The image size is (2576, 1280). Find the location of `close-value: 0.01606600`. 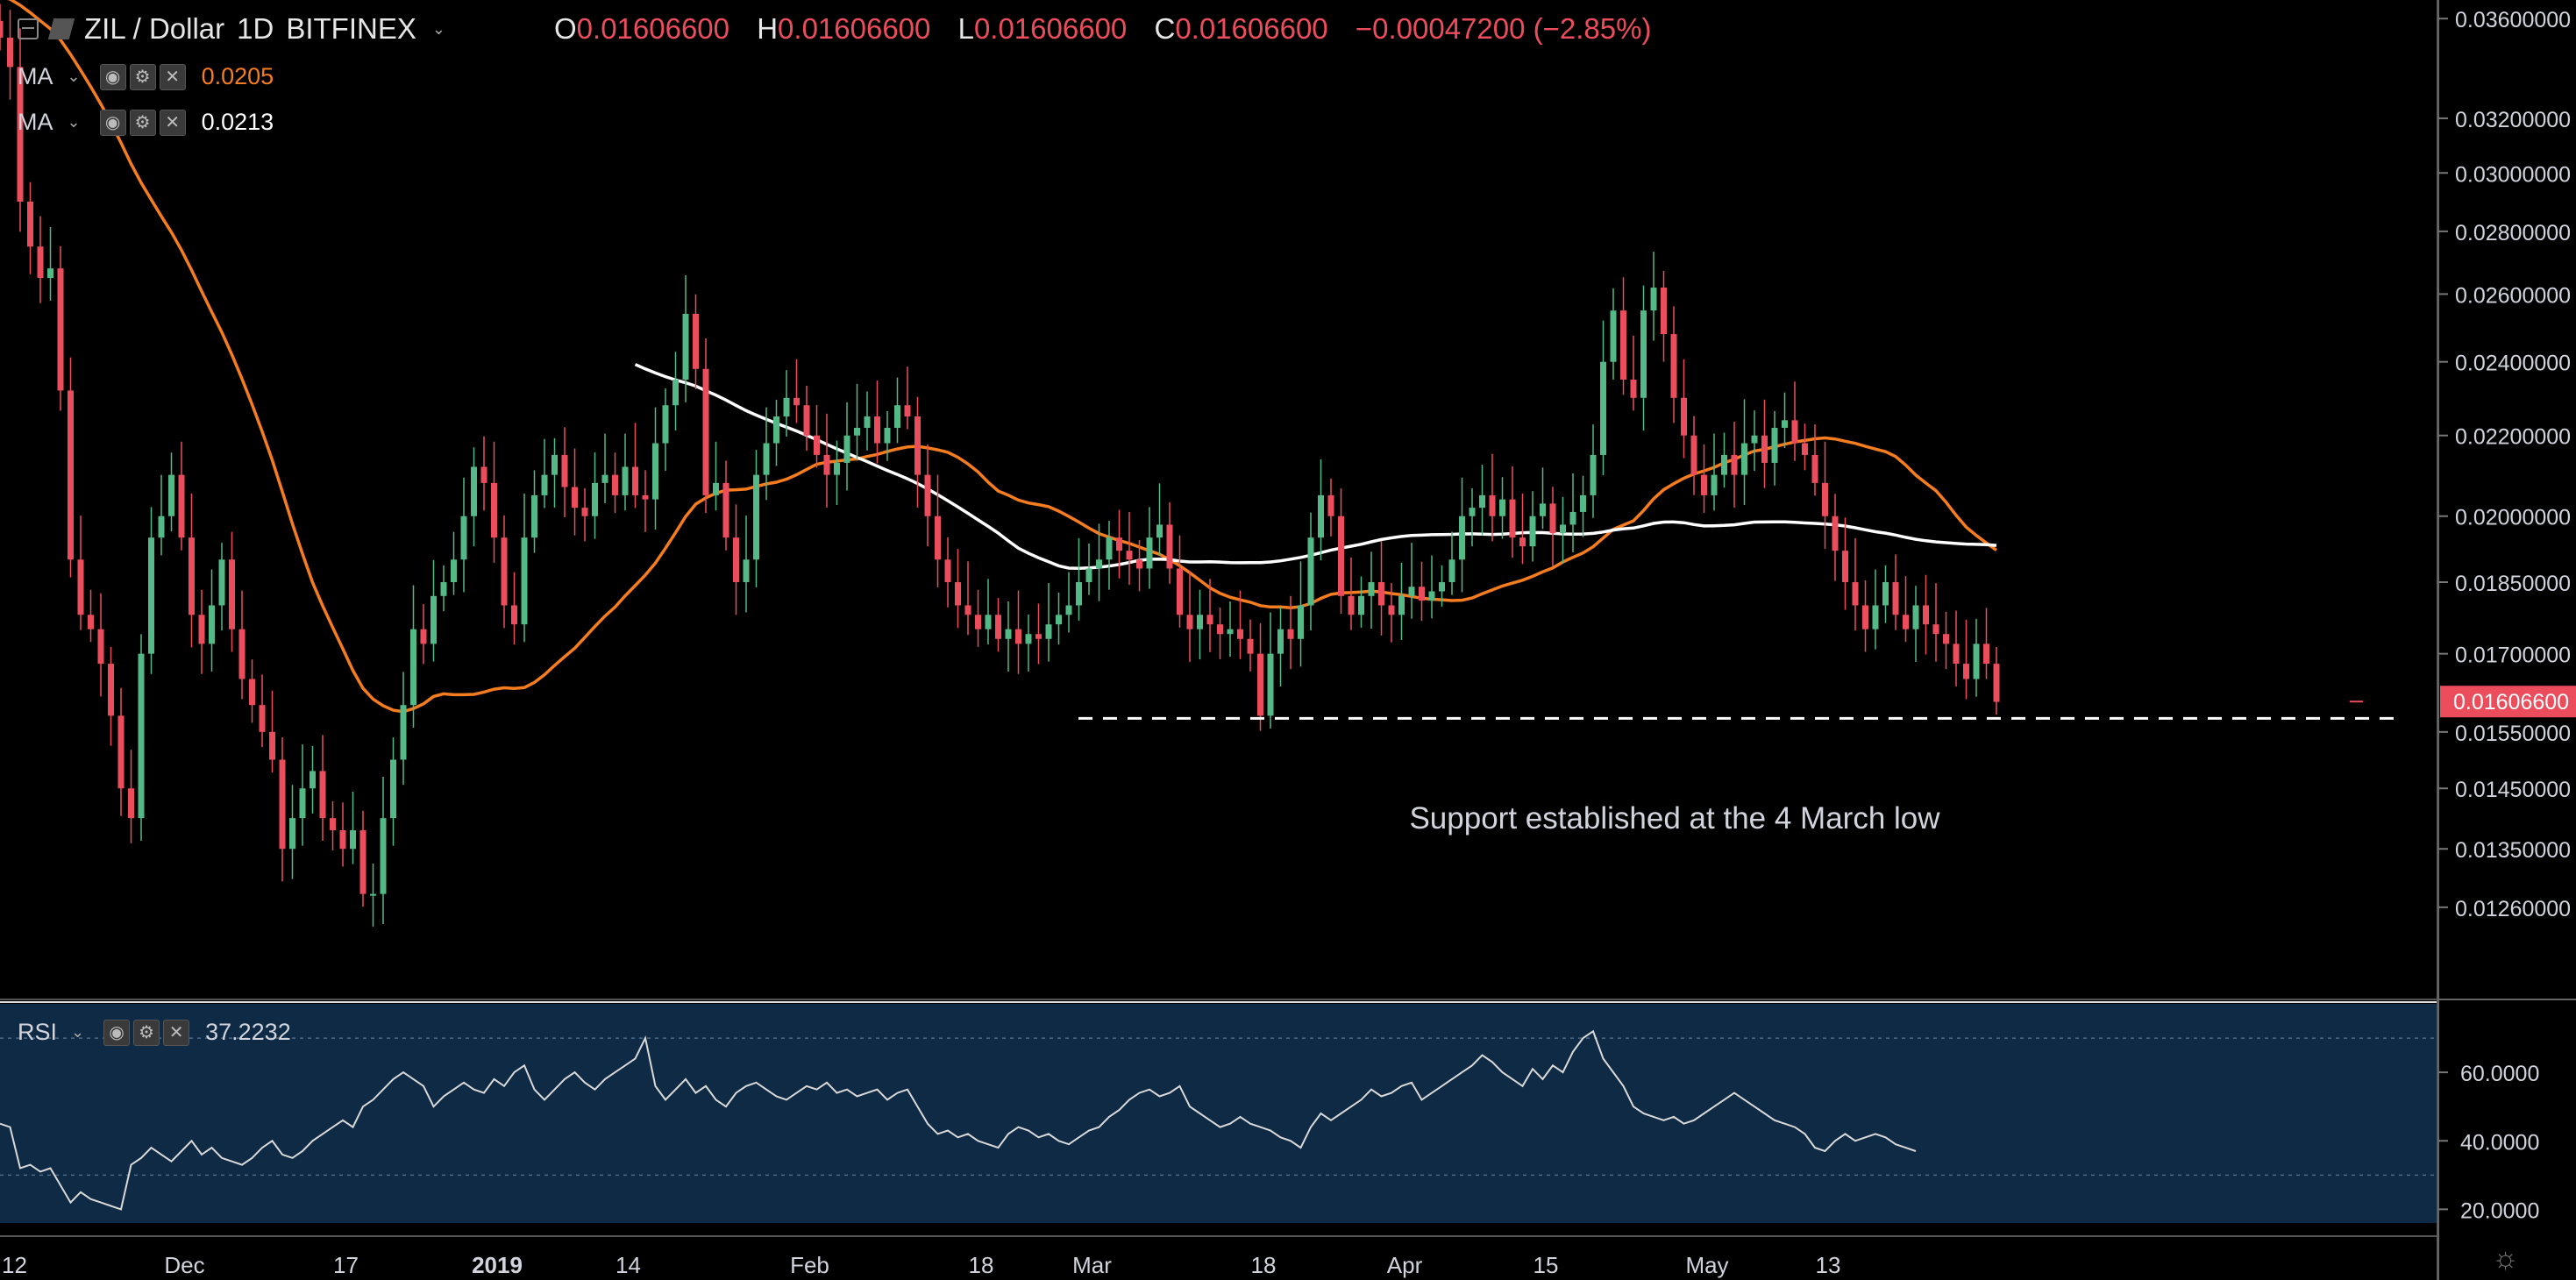

close-value: 0.01606600 is located at coordinates (1251, 28).